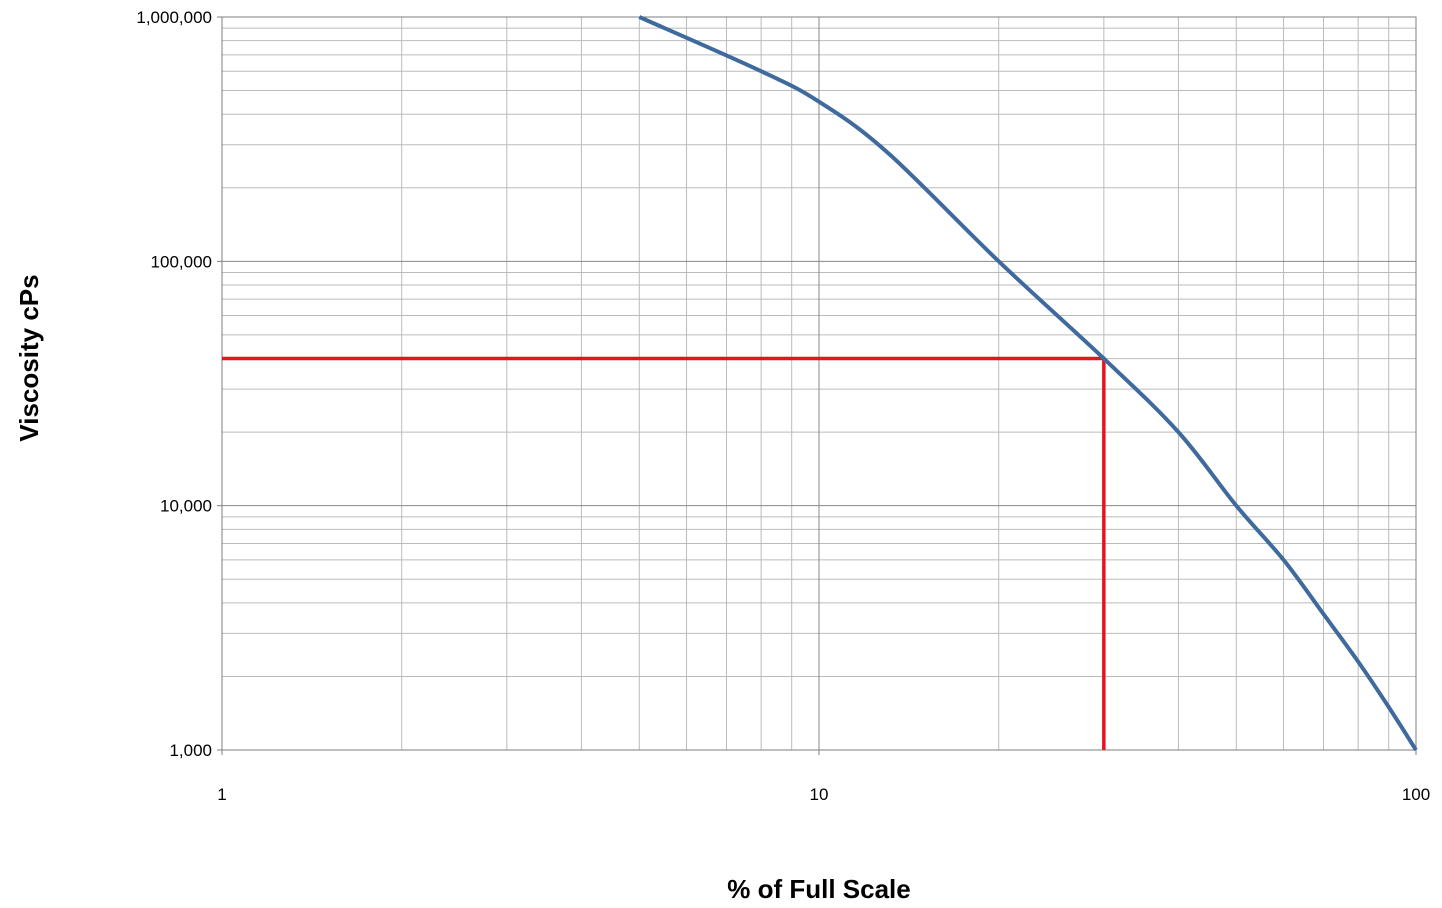  What do you see at coordinates (1416, 794) in the screenshot?
I see `x-tick-label: 100` at bounding box center [1416, 794].